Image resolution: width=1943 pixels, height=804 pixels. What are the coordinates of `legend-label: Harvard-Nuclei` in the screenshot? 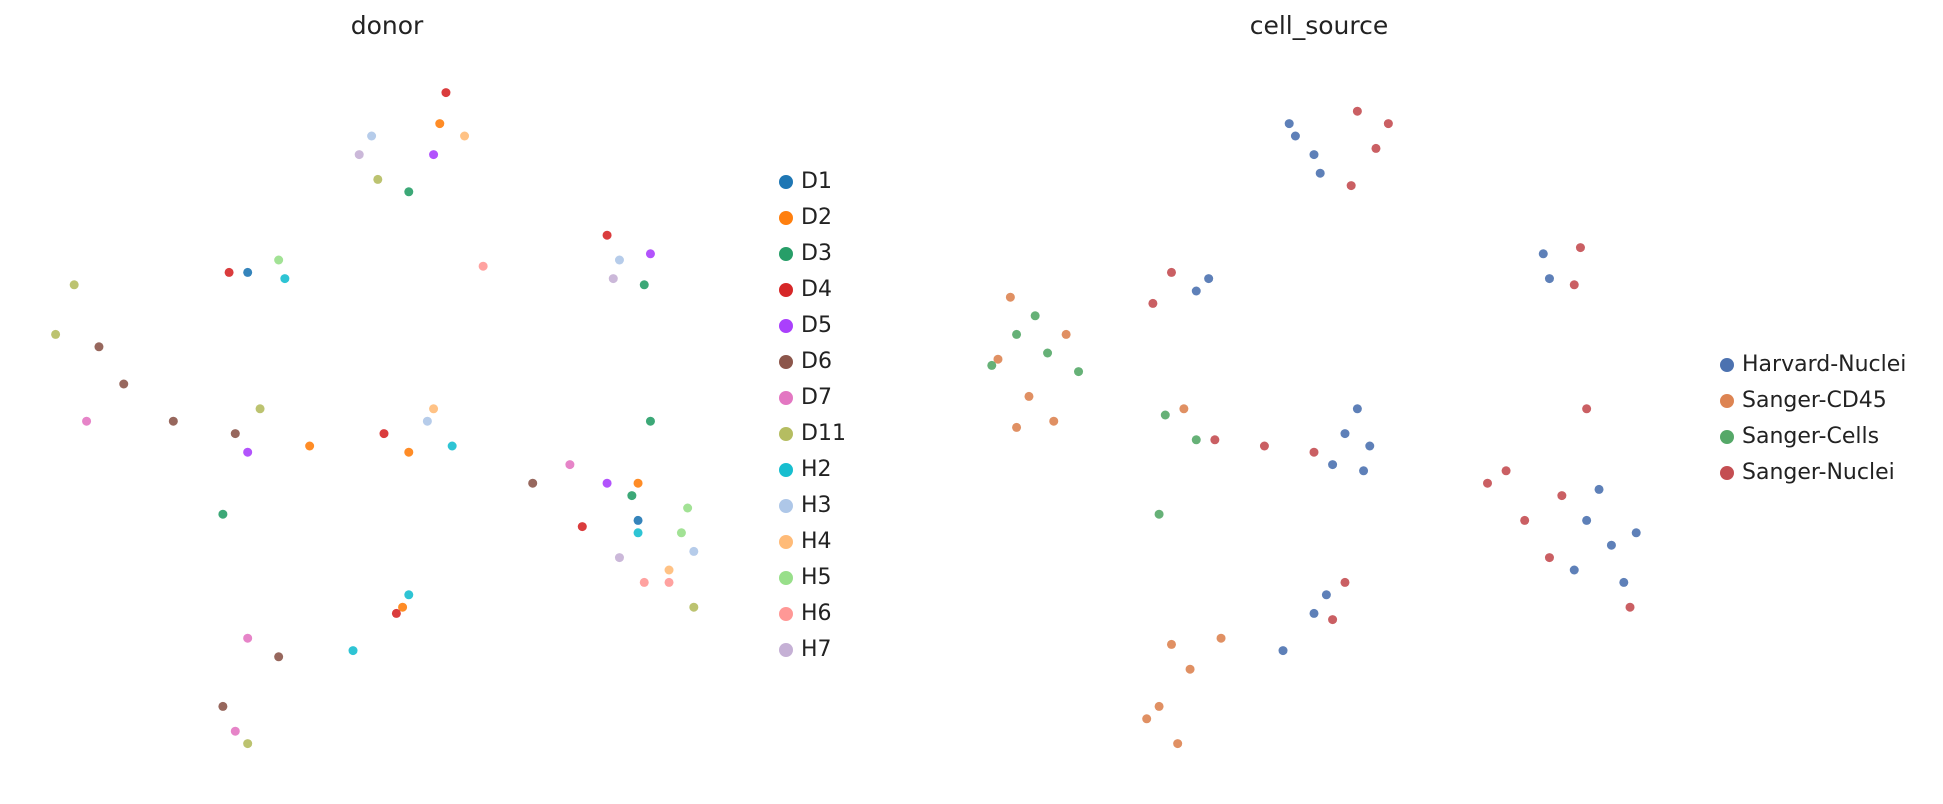 It's located at (1824, 364).